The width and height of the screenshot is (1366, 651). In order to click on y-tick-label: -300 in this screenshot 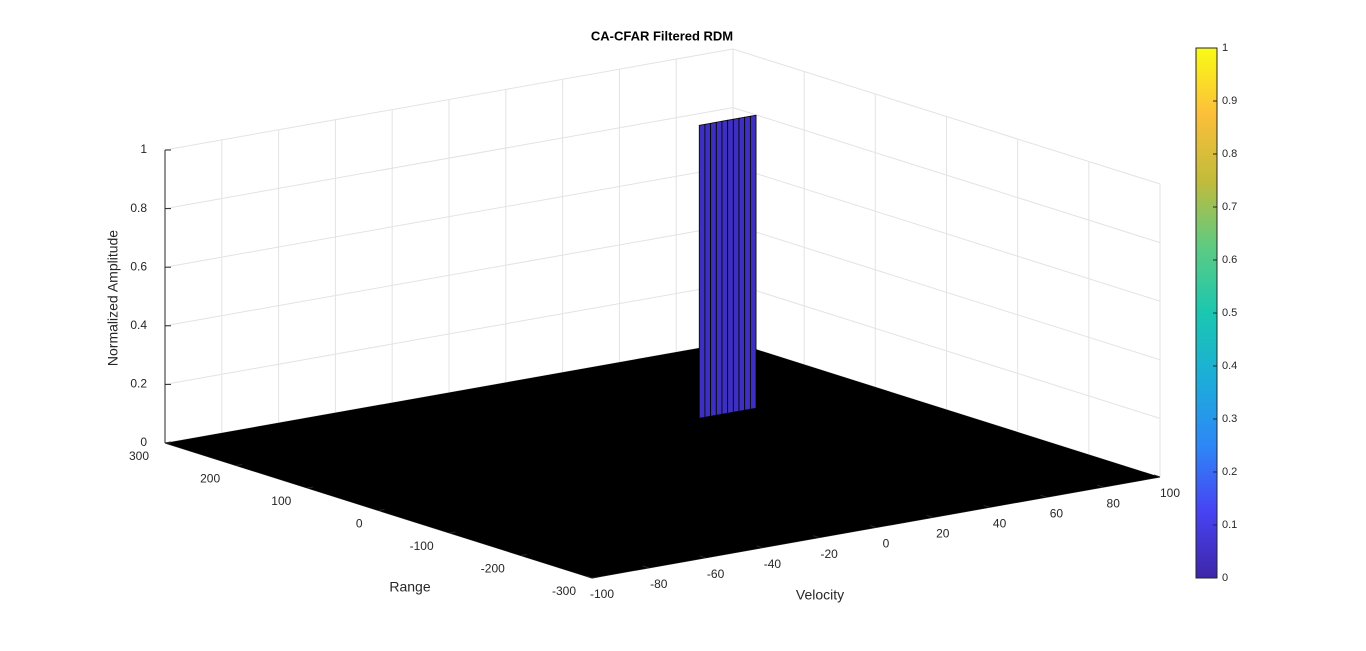, I will do `click(564, 591)`.